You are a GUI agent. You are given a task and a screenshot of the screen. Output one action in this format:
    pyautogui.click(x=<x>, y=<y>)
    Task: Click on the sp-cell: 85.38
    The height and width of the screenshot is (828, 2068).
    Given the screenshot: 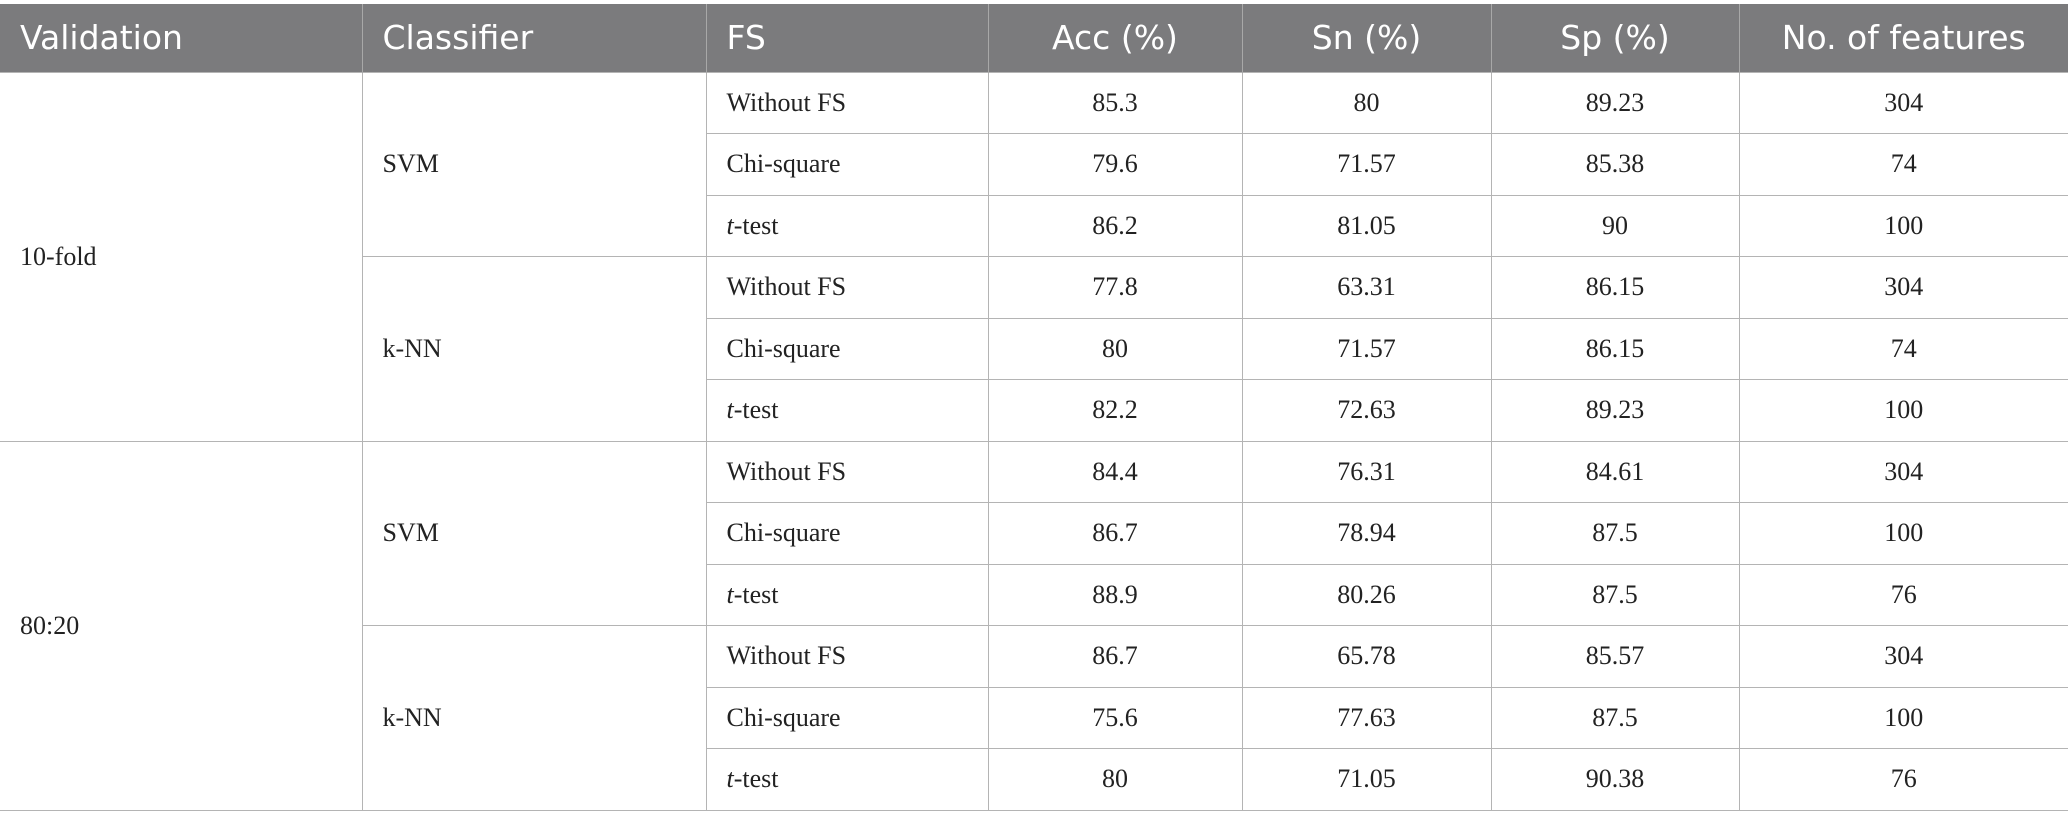 What is the action you would take?
    pyautogui.click(x=1615, y=164)
    